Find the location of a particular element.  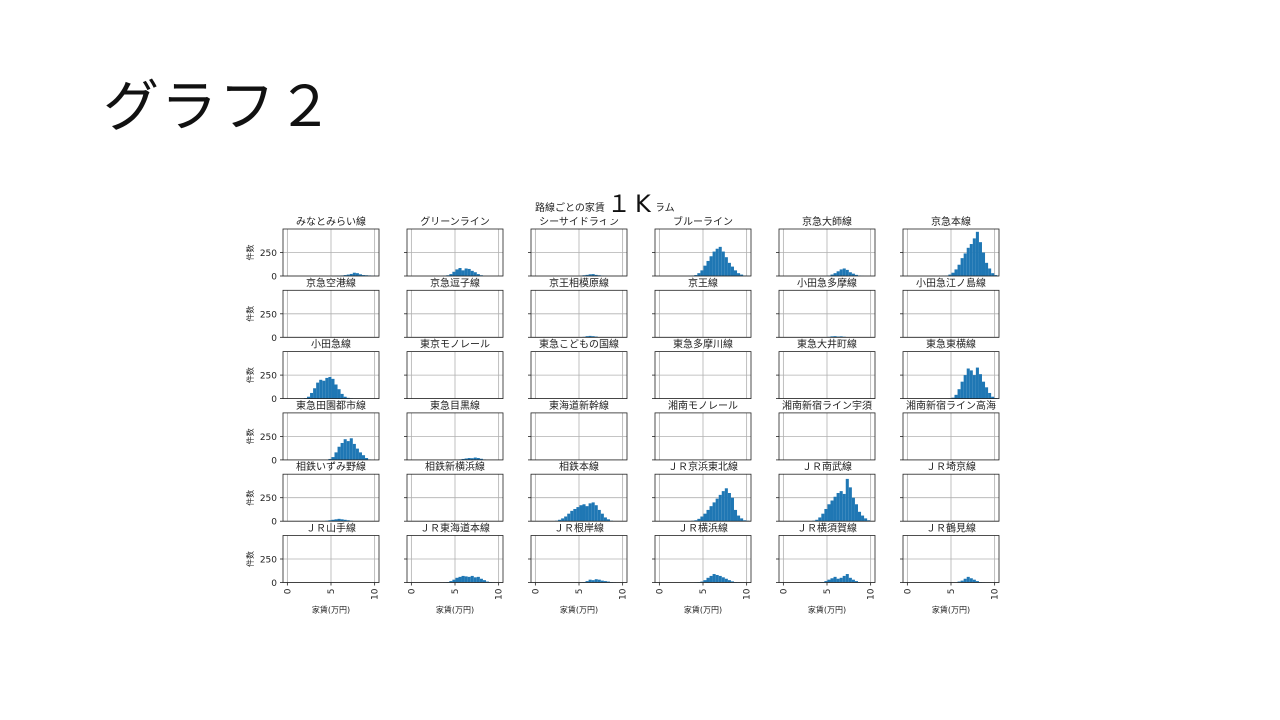

histogram-panel: 湘南新宿ライン高海 is located at coordinates (950, 430).